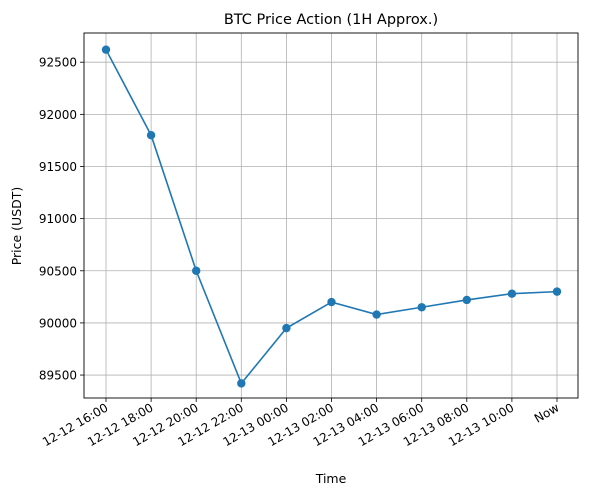 Image resolution: width=589 pixels, height=499 pixels. I want to click on y-tick-label: 89500, so click(58, 376).